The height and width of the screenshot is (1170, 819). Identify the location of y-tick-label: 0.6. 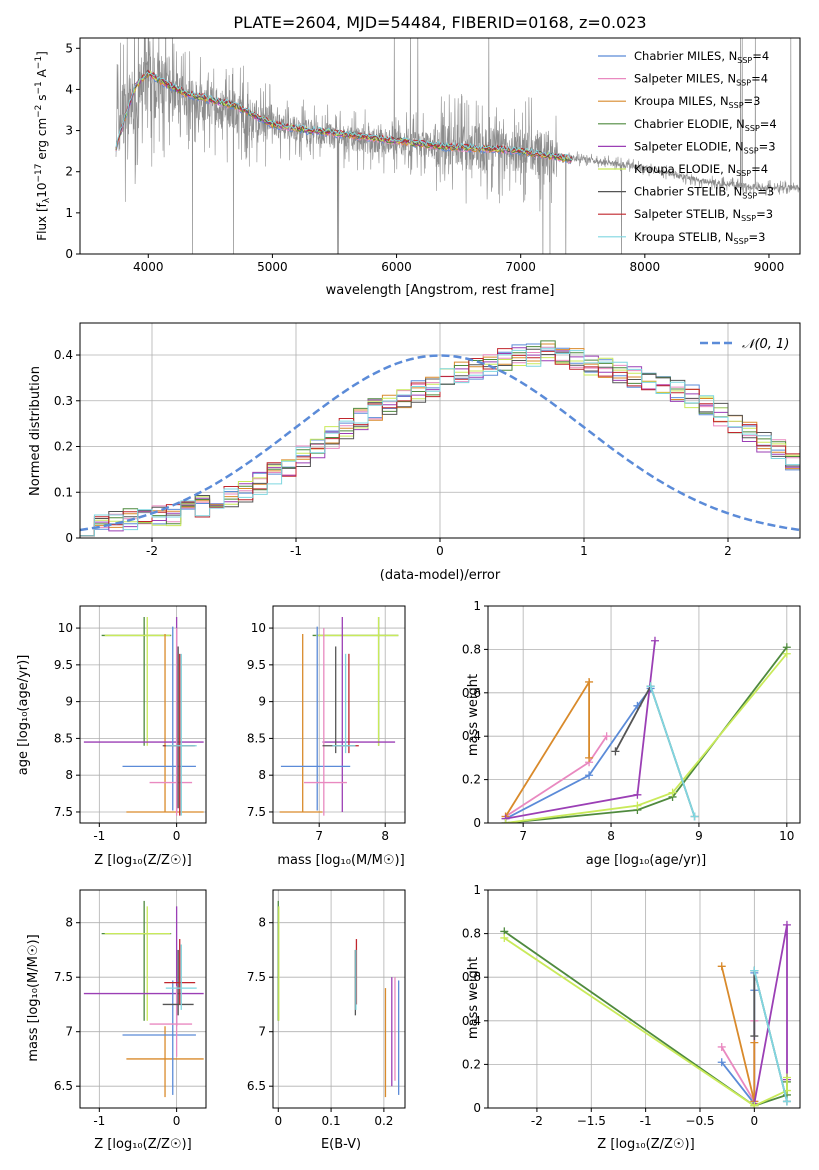
(471, 977).